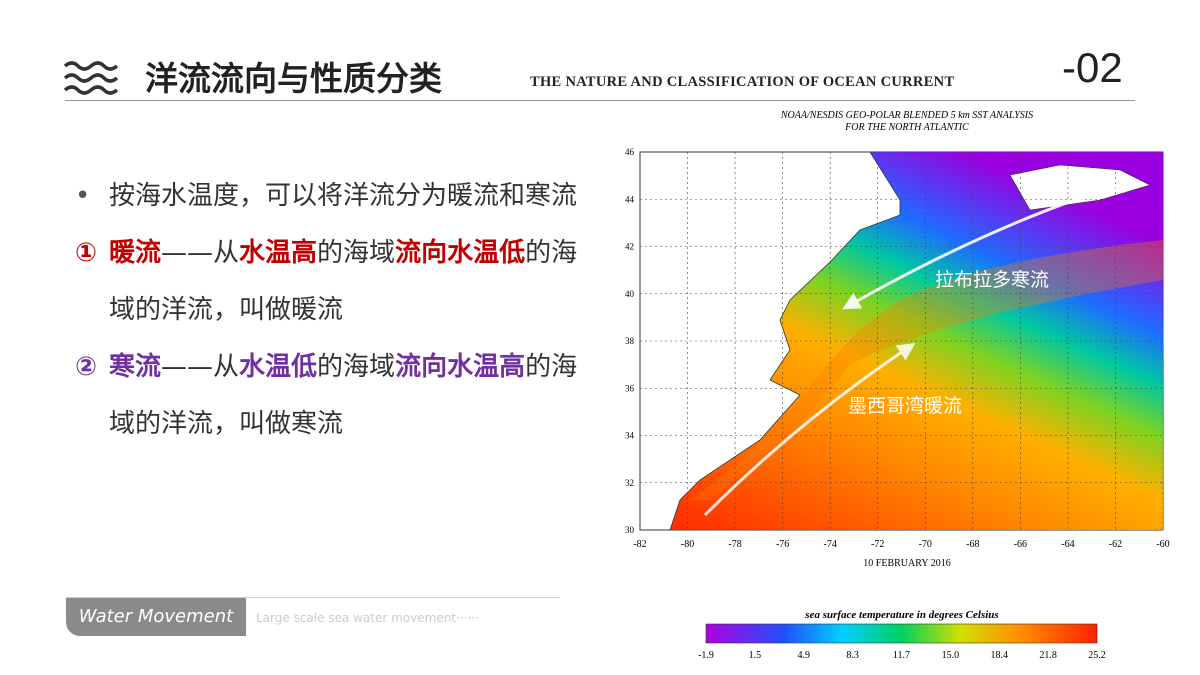  I want to click on bullet-marker: ②, so click(86, 367).